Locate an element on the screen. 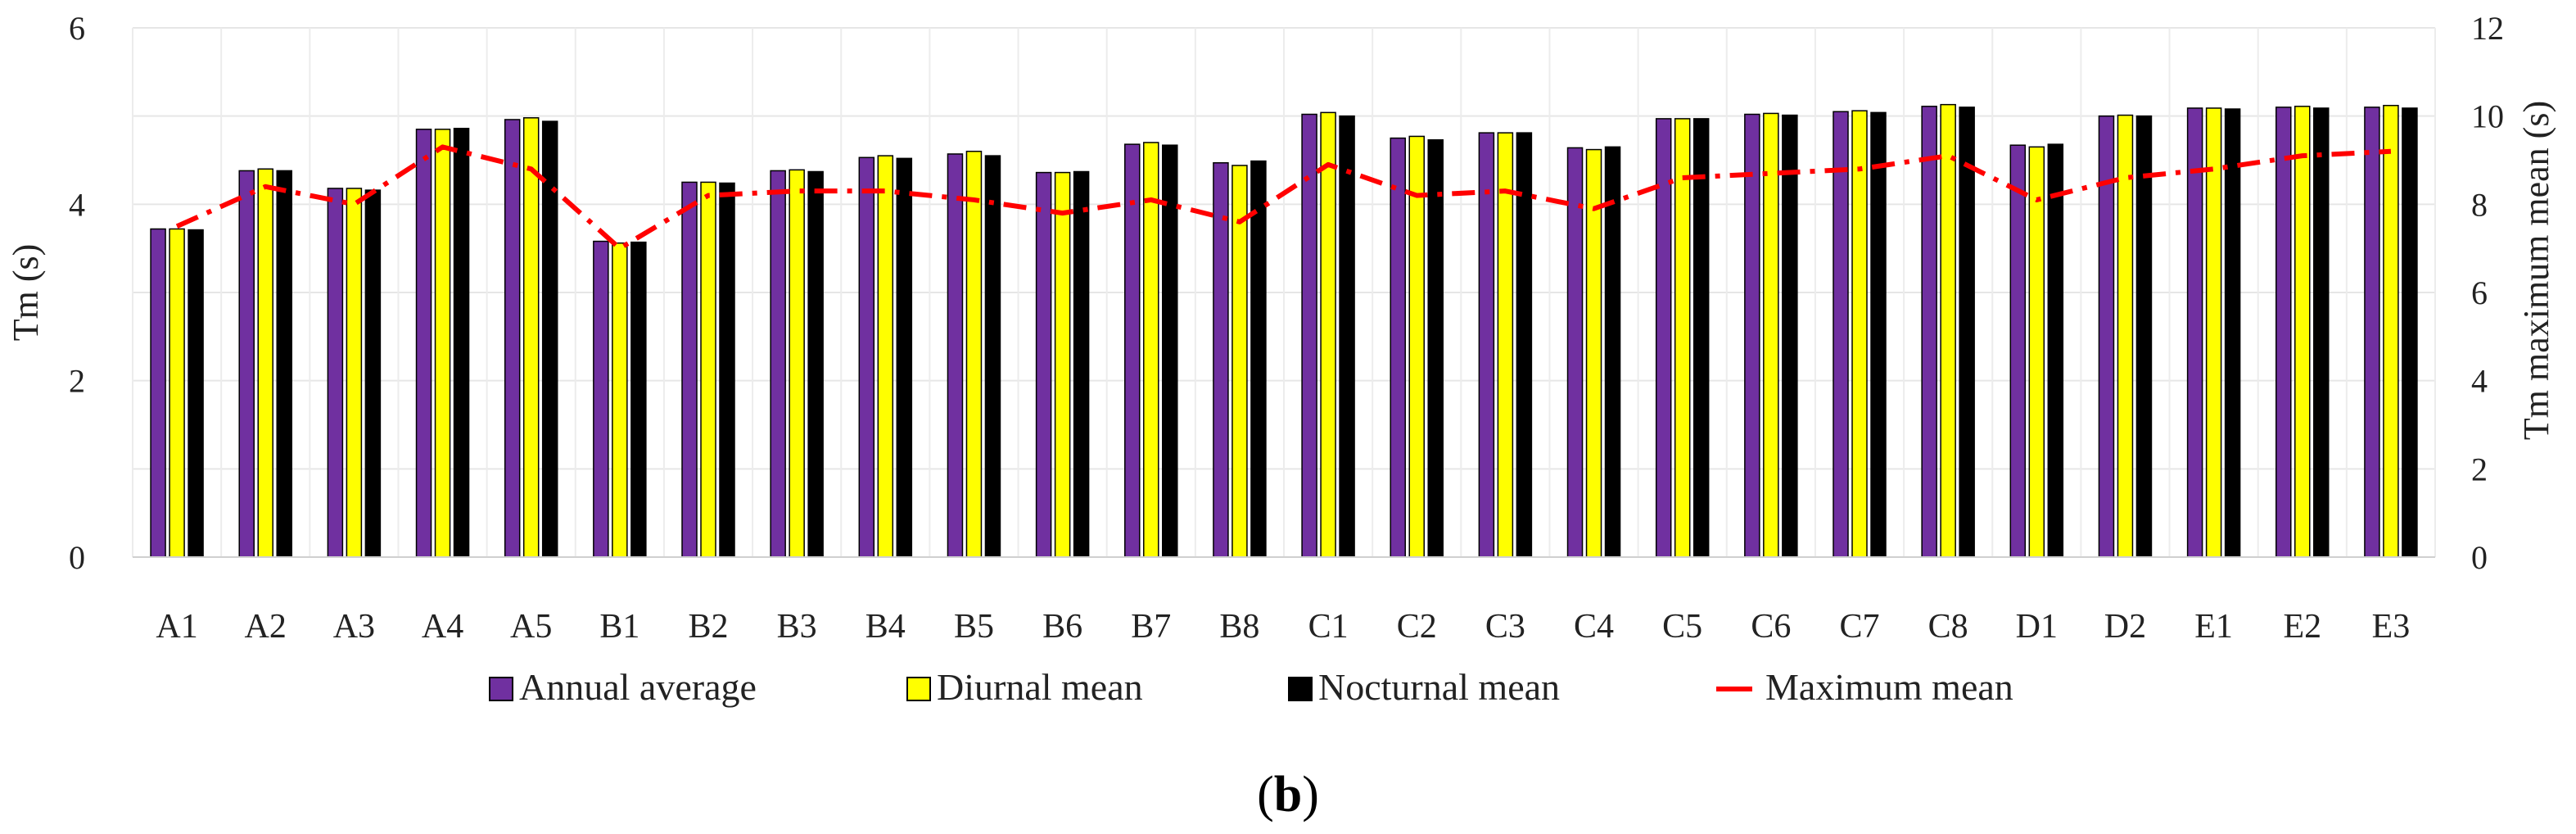 This screenshot has height=834, width=2576. bar-annual-average-A2 is located at coordinates (246, 364).